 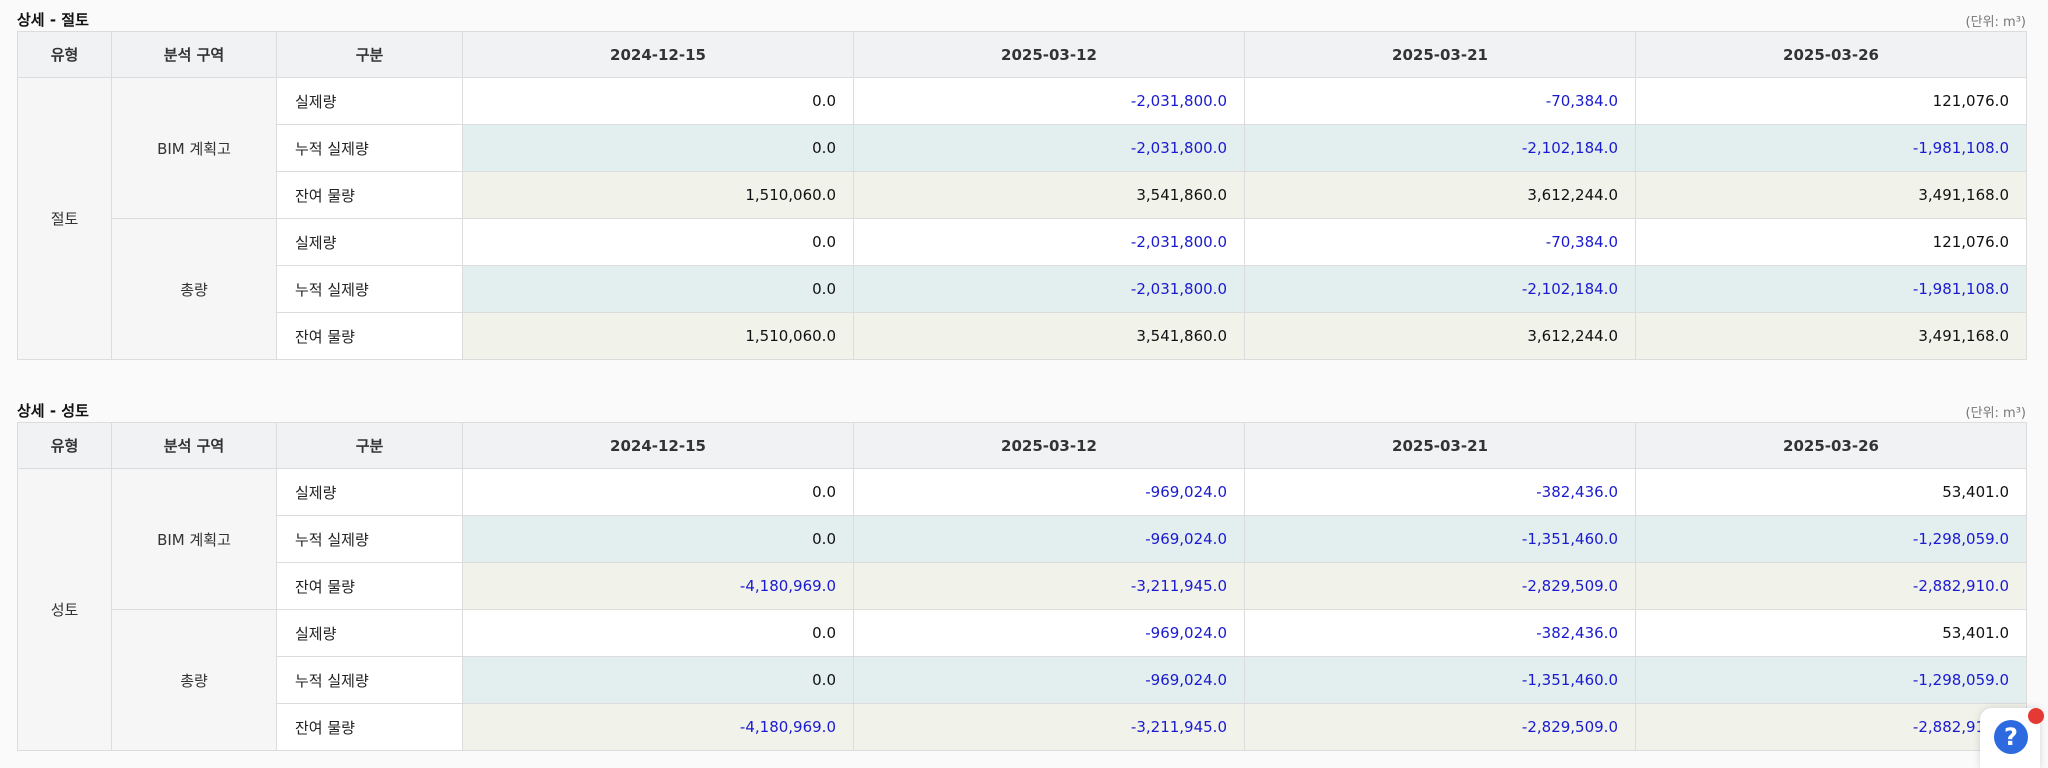 What do you see at coordinates (64, 609) in the screenshot?
I see `type-cell: 성토` at bounding box center [64, 609].